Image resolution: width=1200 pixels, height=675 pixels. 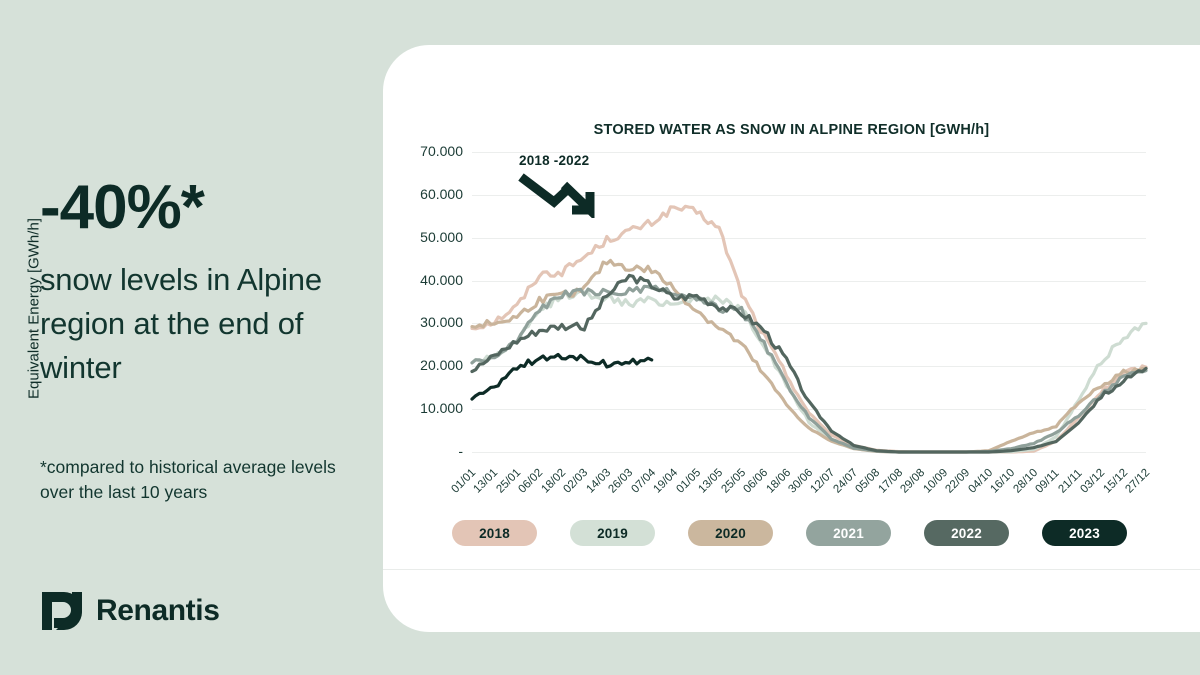 I want to click on annotation-label: 2018 -2022, so click(x=554, y=160).